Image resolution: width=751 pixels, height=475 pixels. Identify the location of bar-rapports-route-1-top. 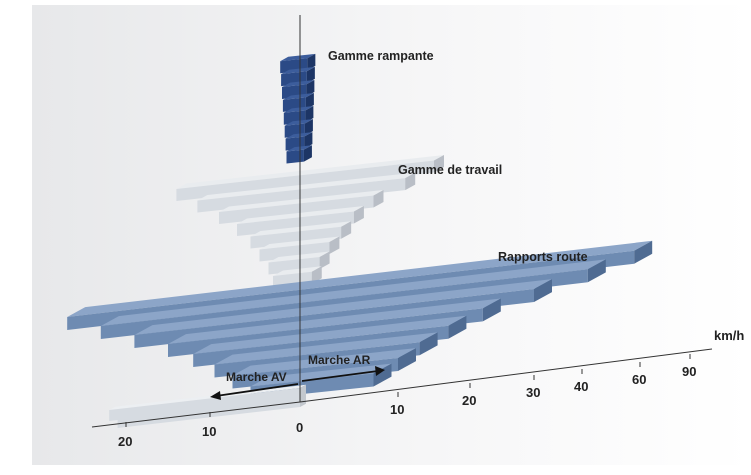
(321, 375).